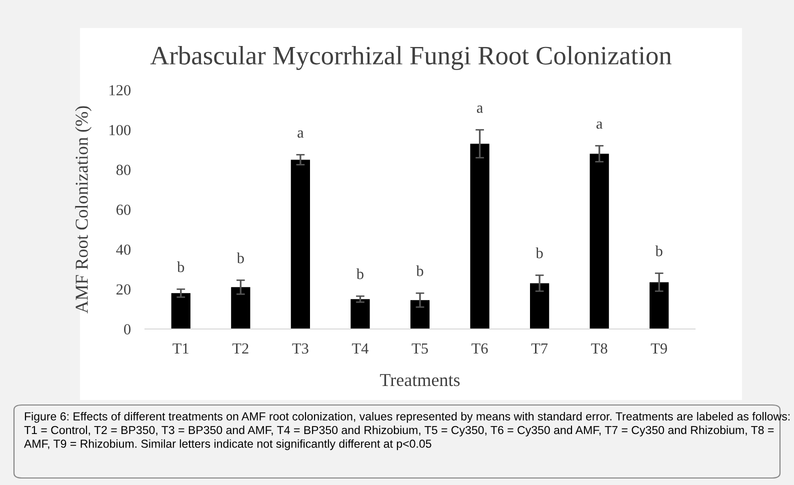 The width and height of the screenshot is (794, 485). What do you see at coordinates (407, 431) in the screenshot?
I see `caption: Figure 6: Effects of different treatments on AMF root colonization, values represented by means with standard error. Treatments are labeled as follows: T1 = Control, T2 = BP350, T3 = BP350 and AMF, T4 = BP350 and Rhizobium, T5 = Cy350, T6 = Cy350 and AMF, T7 = Cy350 and Rhizobium, T8 = AMF, T9 = Rhizobium. Similar letters indicate not significantly different at p<0.05` at bounding box center [407, 431].